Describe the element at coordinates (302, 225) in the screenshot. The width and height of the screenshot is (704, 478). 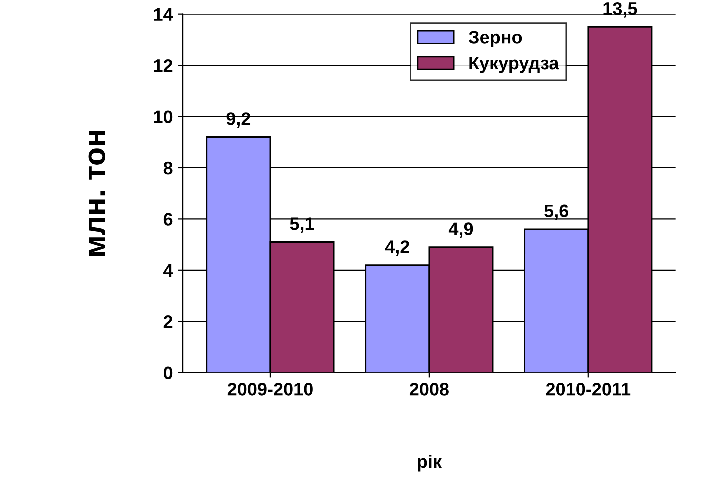
I see `data-label: 5,1` at that location.